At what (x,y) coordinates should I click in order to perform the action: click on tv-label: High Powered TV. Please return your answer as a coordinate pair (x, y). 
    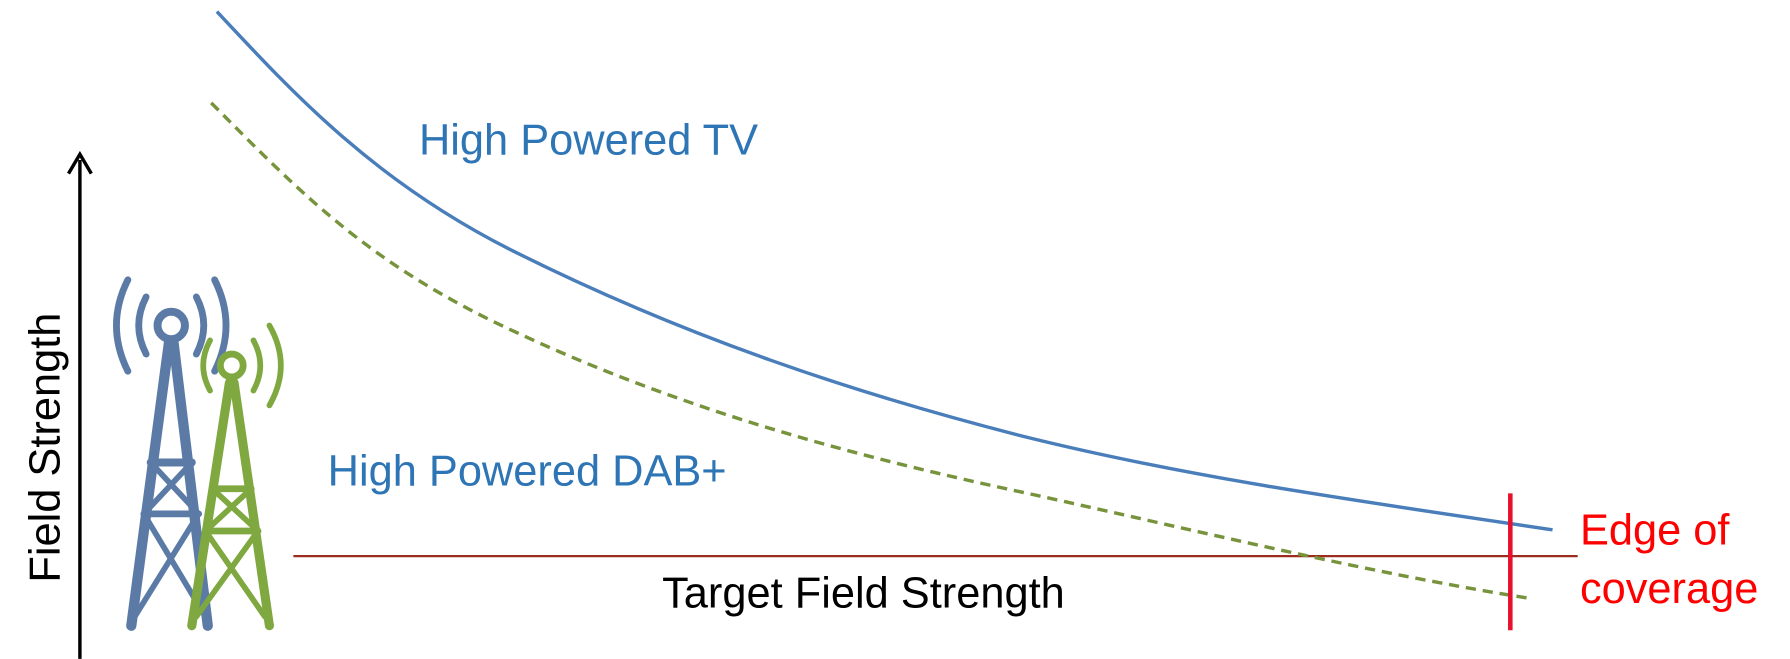
    Looking at the image, I should click on (588, 140).